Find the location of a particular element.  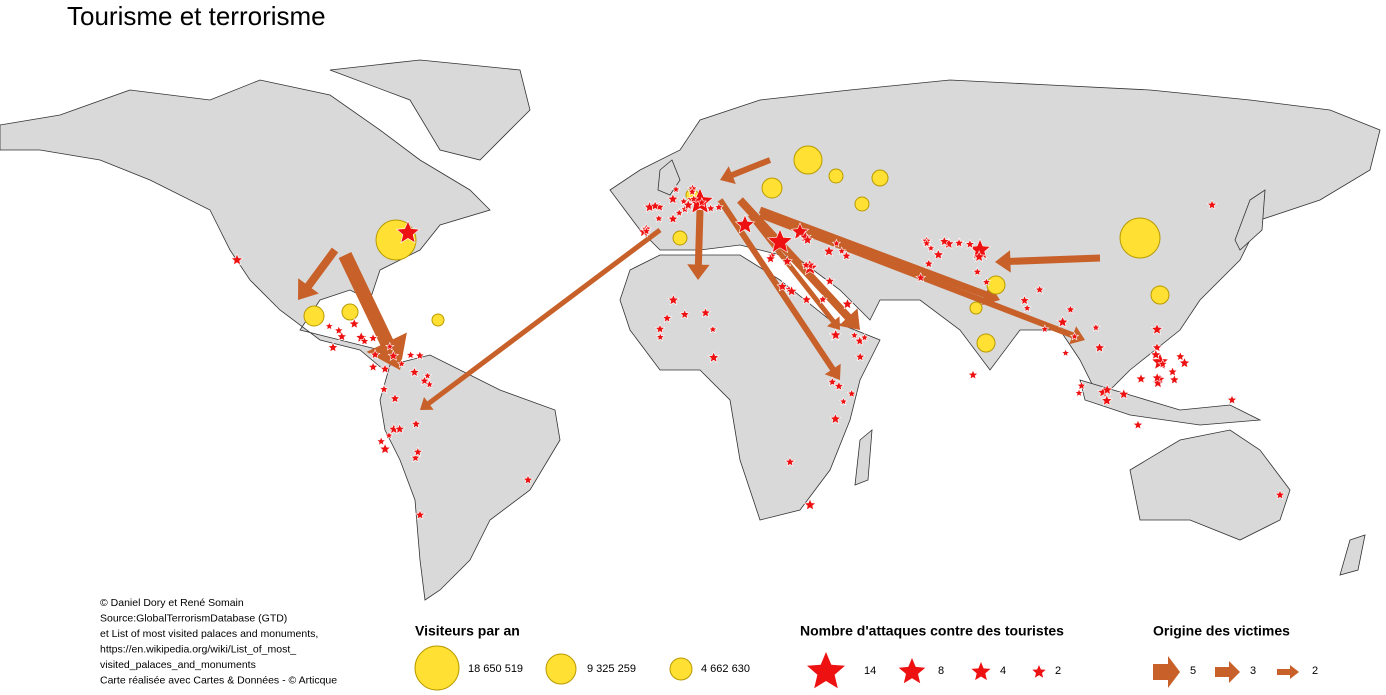

legend-title: Nombre d'attaques contre des touristes is located at coordinates (932, 631).